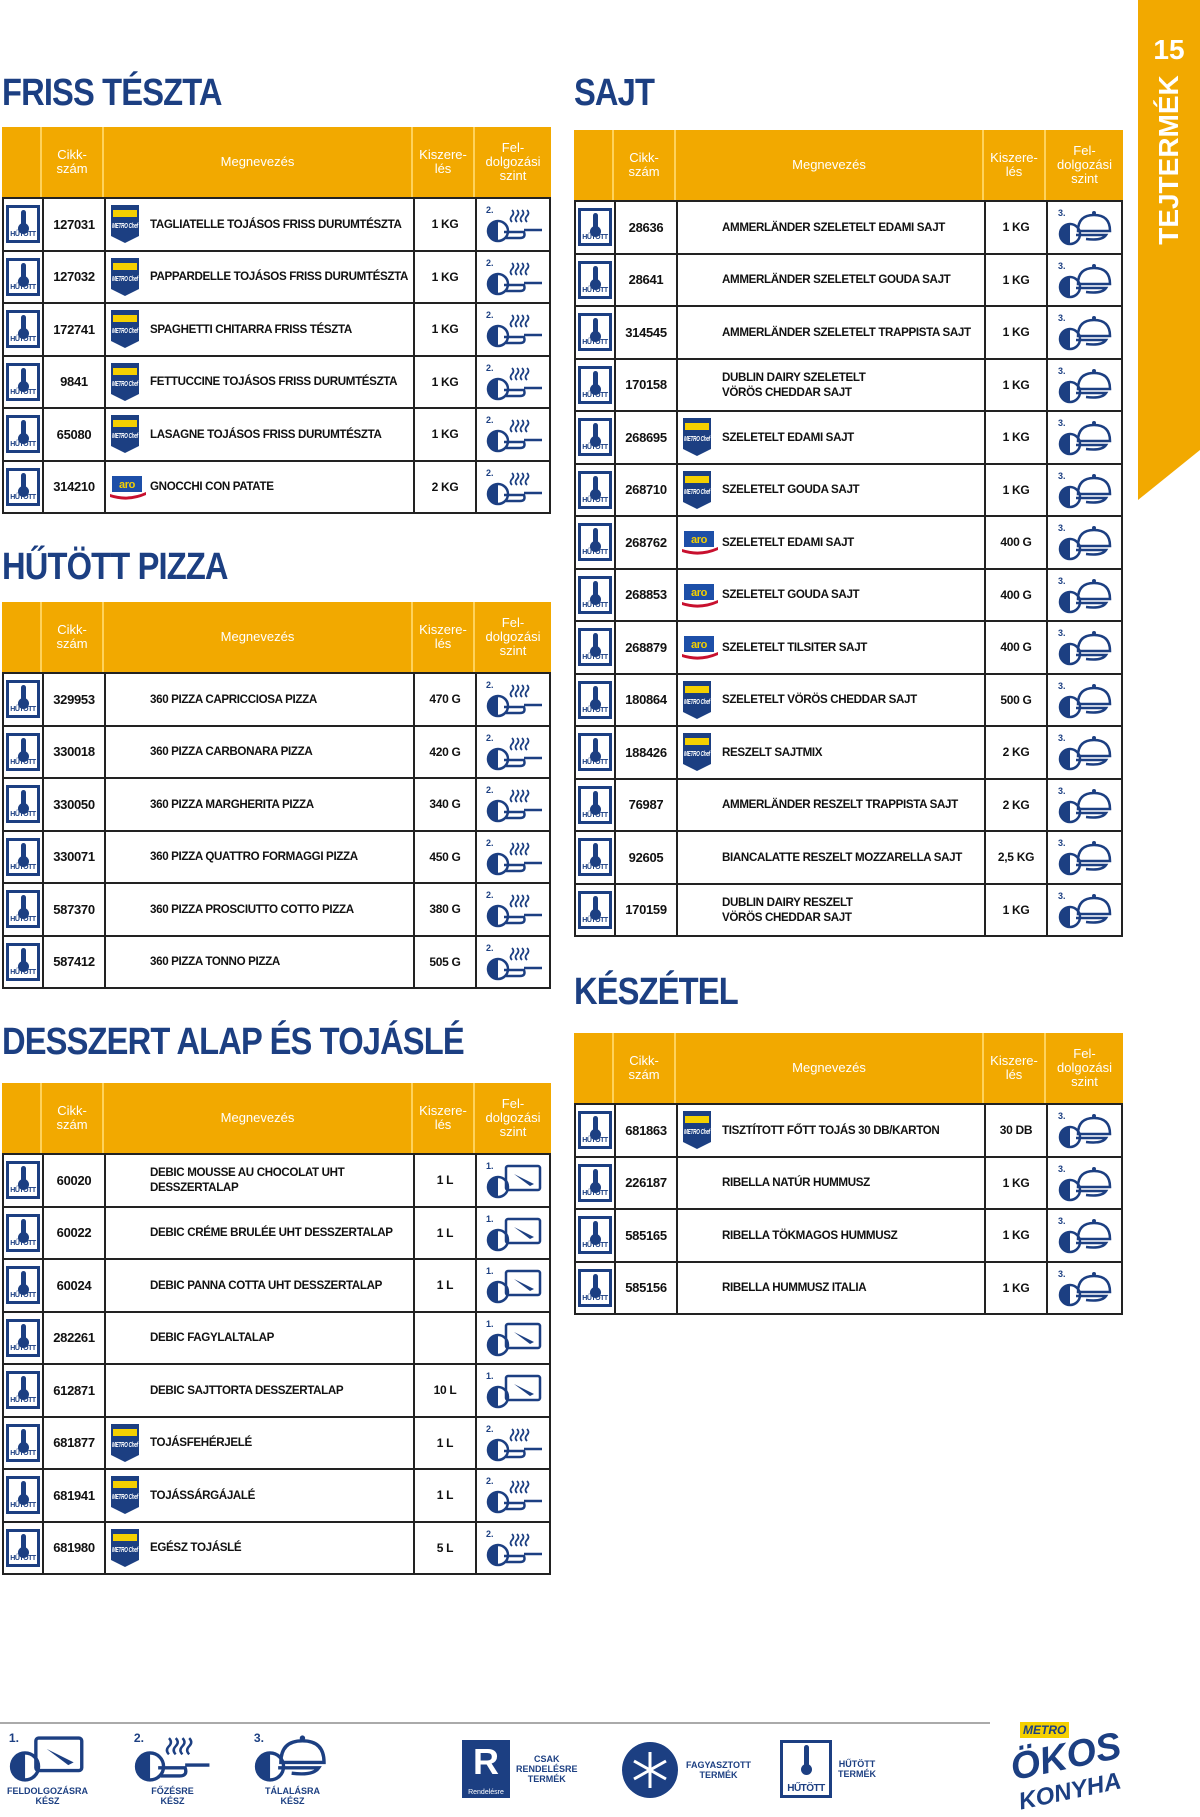  Describe the element at coordinates (75, 1180) in the screenshot. I see `product-code: 60020` at that location.